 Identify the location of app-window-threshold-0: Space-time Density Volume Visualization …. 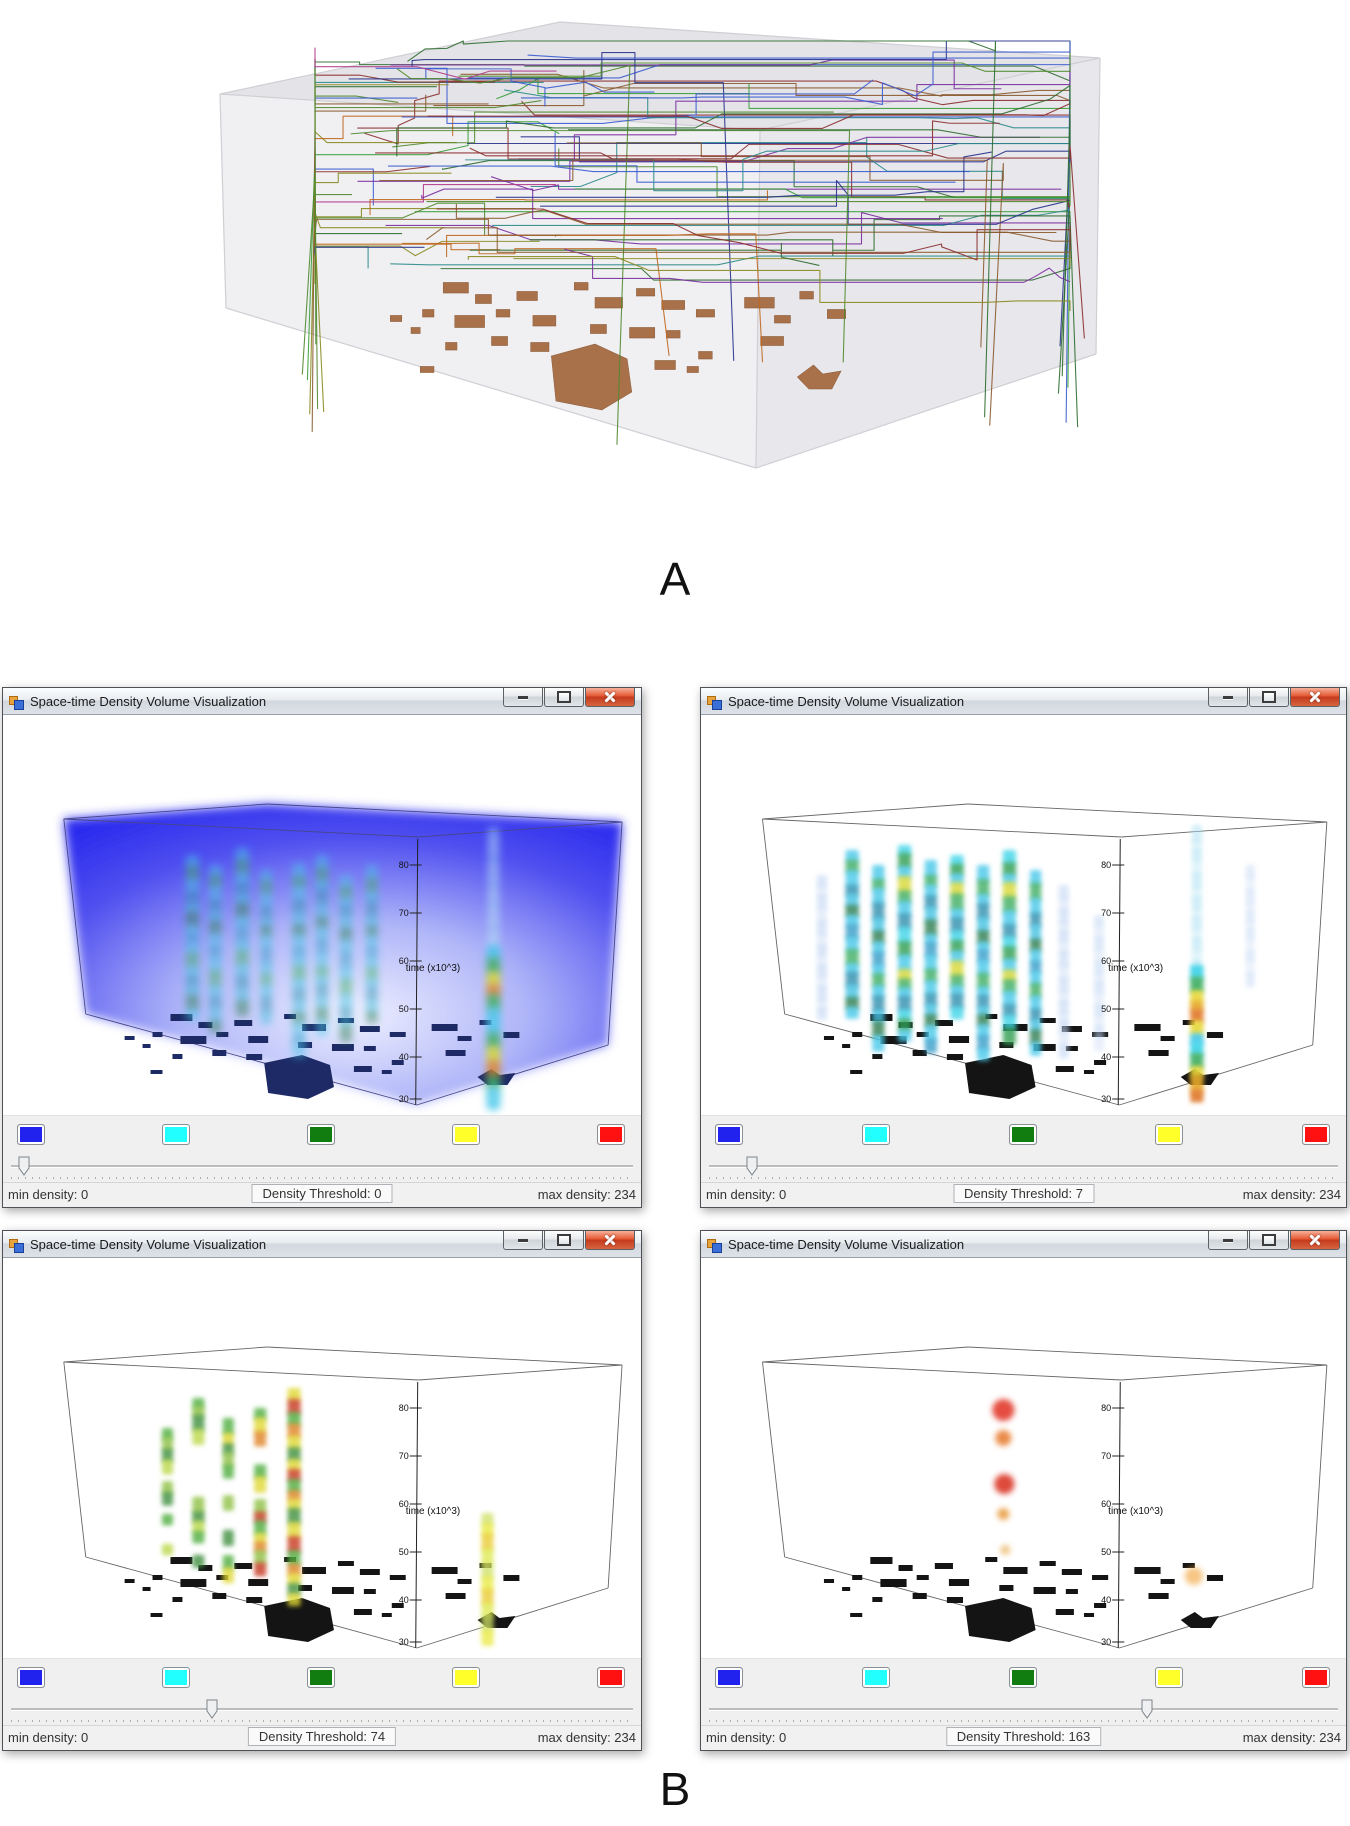
(322, 947).